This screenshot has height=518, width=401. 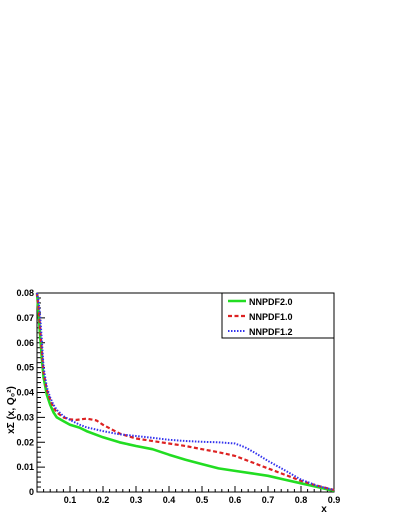 I want to click on y-axis-label: xΣ (x, Q₀²), so click(x=11, y=410).